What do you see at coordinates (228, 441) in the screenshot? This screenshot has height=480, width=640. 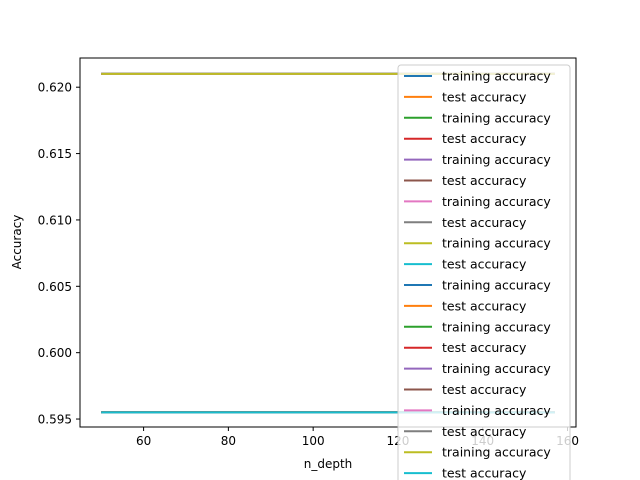 I see `x-tick-label: 80` at bounding box center [228, 441].